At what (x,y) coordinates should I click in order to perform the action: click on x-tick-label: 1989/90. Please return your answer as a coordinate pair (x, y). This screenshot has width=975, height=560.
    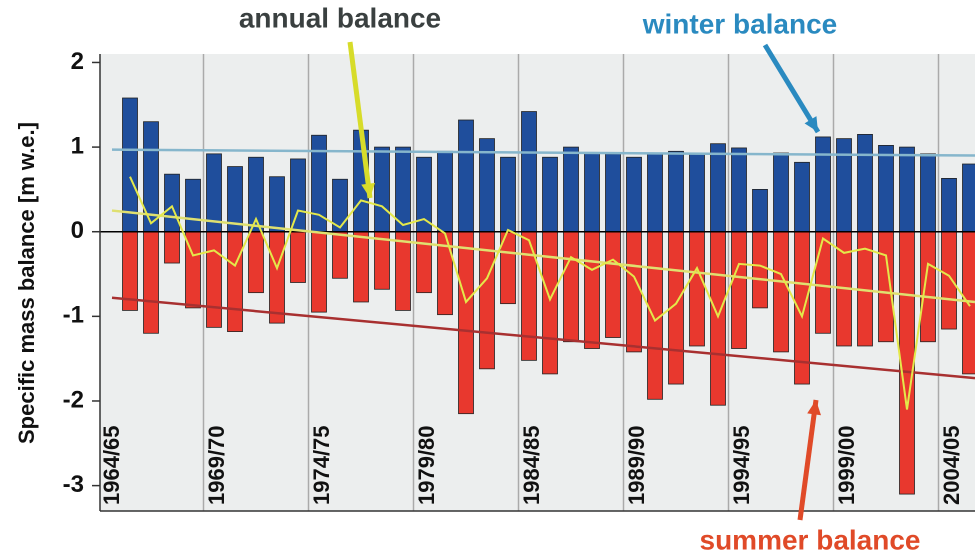
    Looking at the image, I should click on (636, 465).